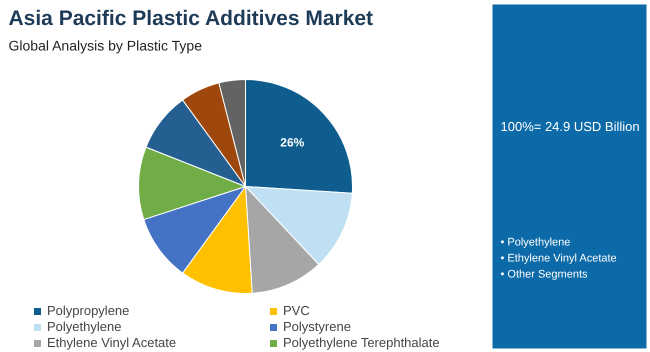  What do you see at coordinates (535, 242) in the screenshot?
I see `text: • Polyethylene` at bounding box center [535, 242].